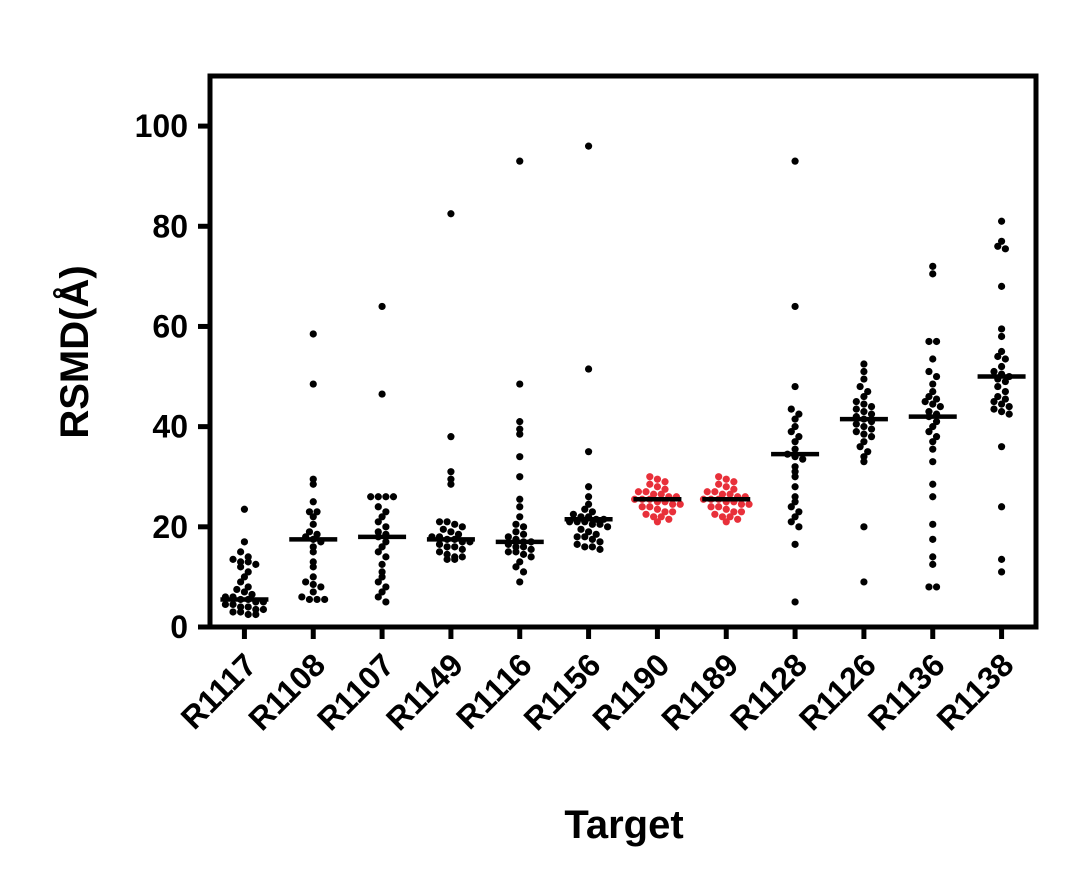  Describe the element at coordinates (219, 691) in the screenshot. I see `x-tick-label: R1117` at that location.